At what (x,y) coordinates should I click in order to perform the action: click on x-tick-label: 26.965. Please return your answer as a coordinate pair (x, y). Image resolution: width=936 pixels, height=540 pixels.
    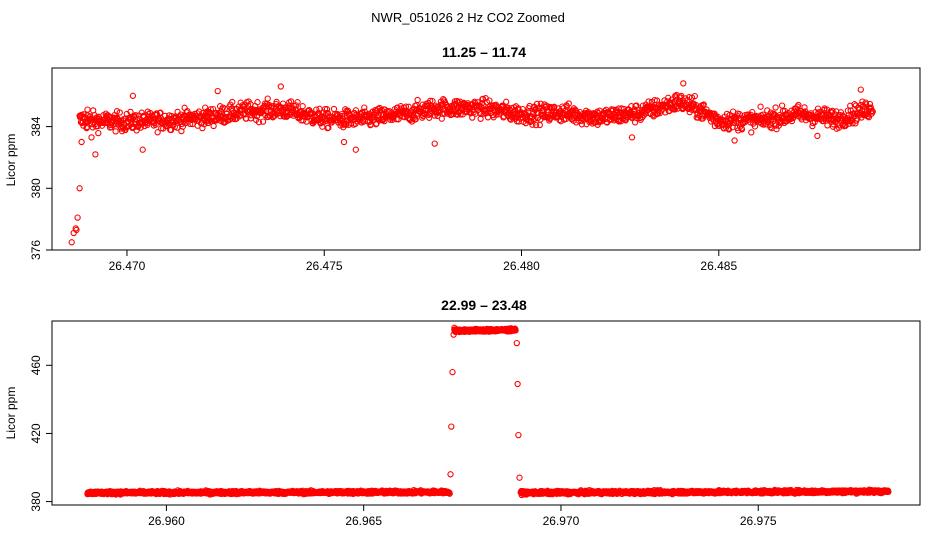
    Looking at the image, I should click on (363, 521).